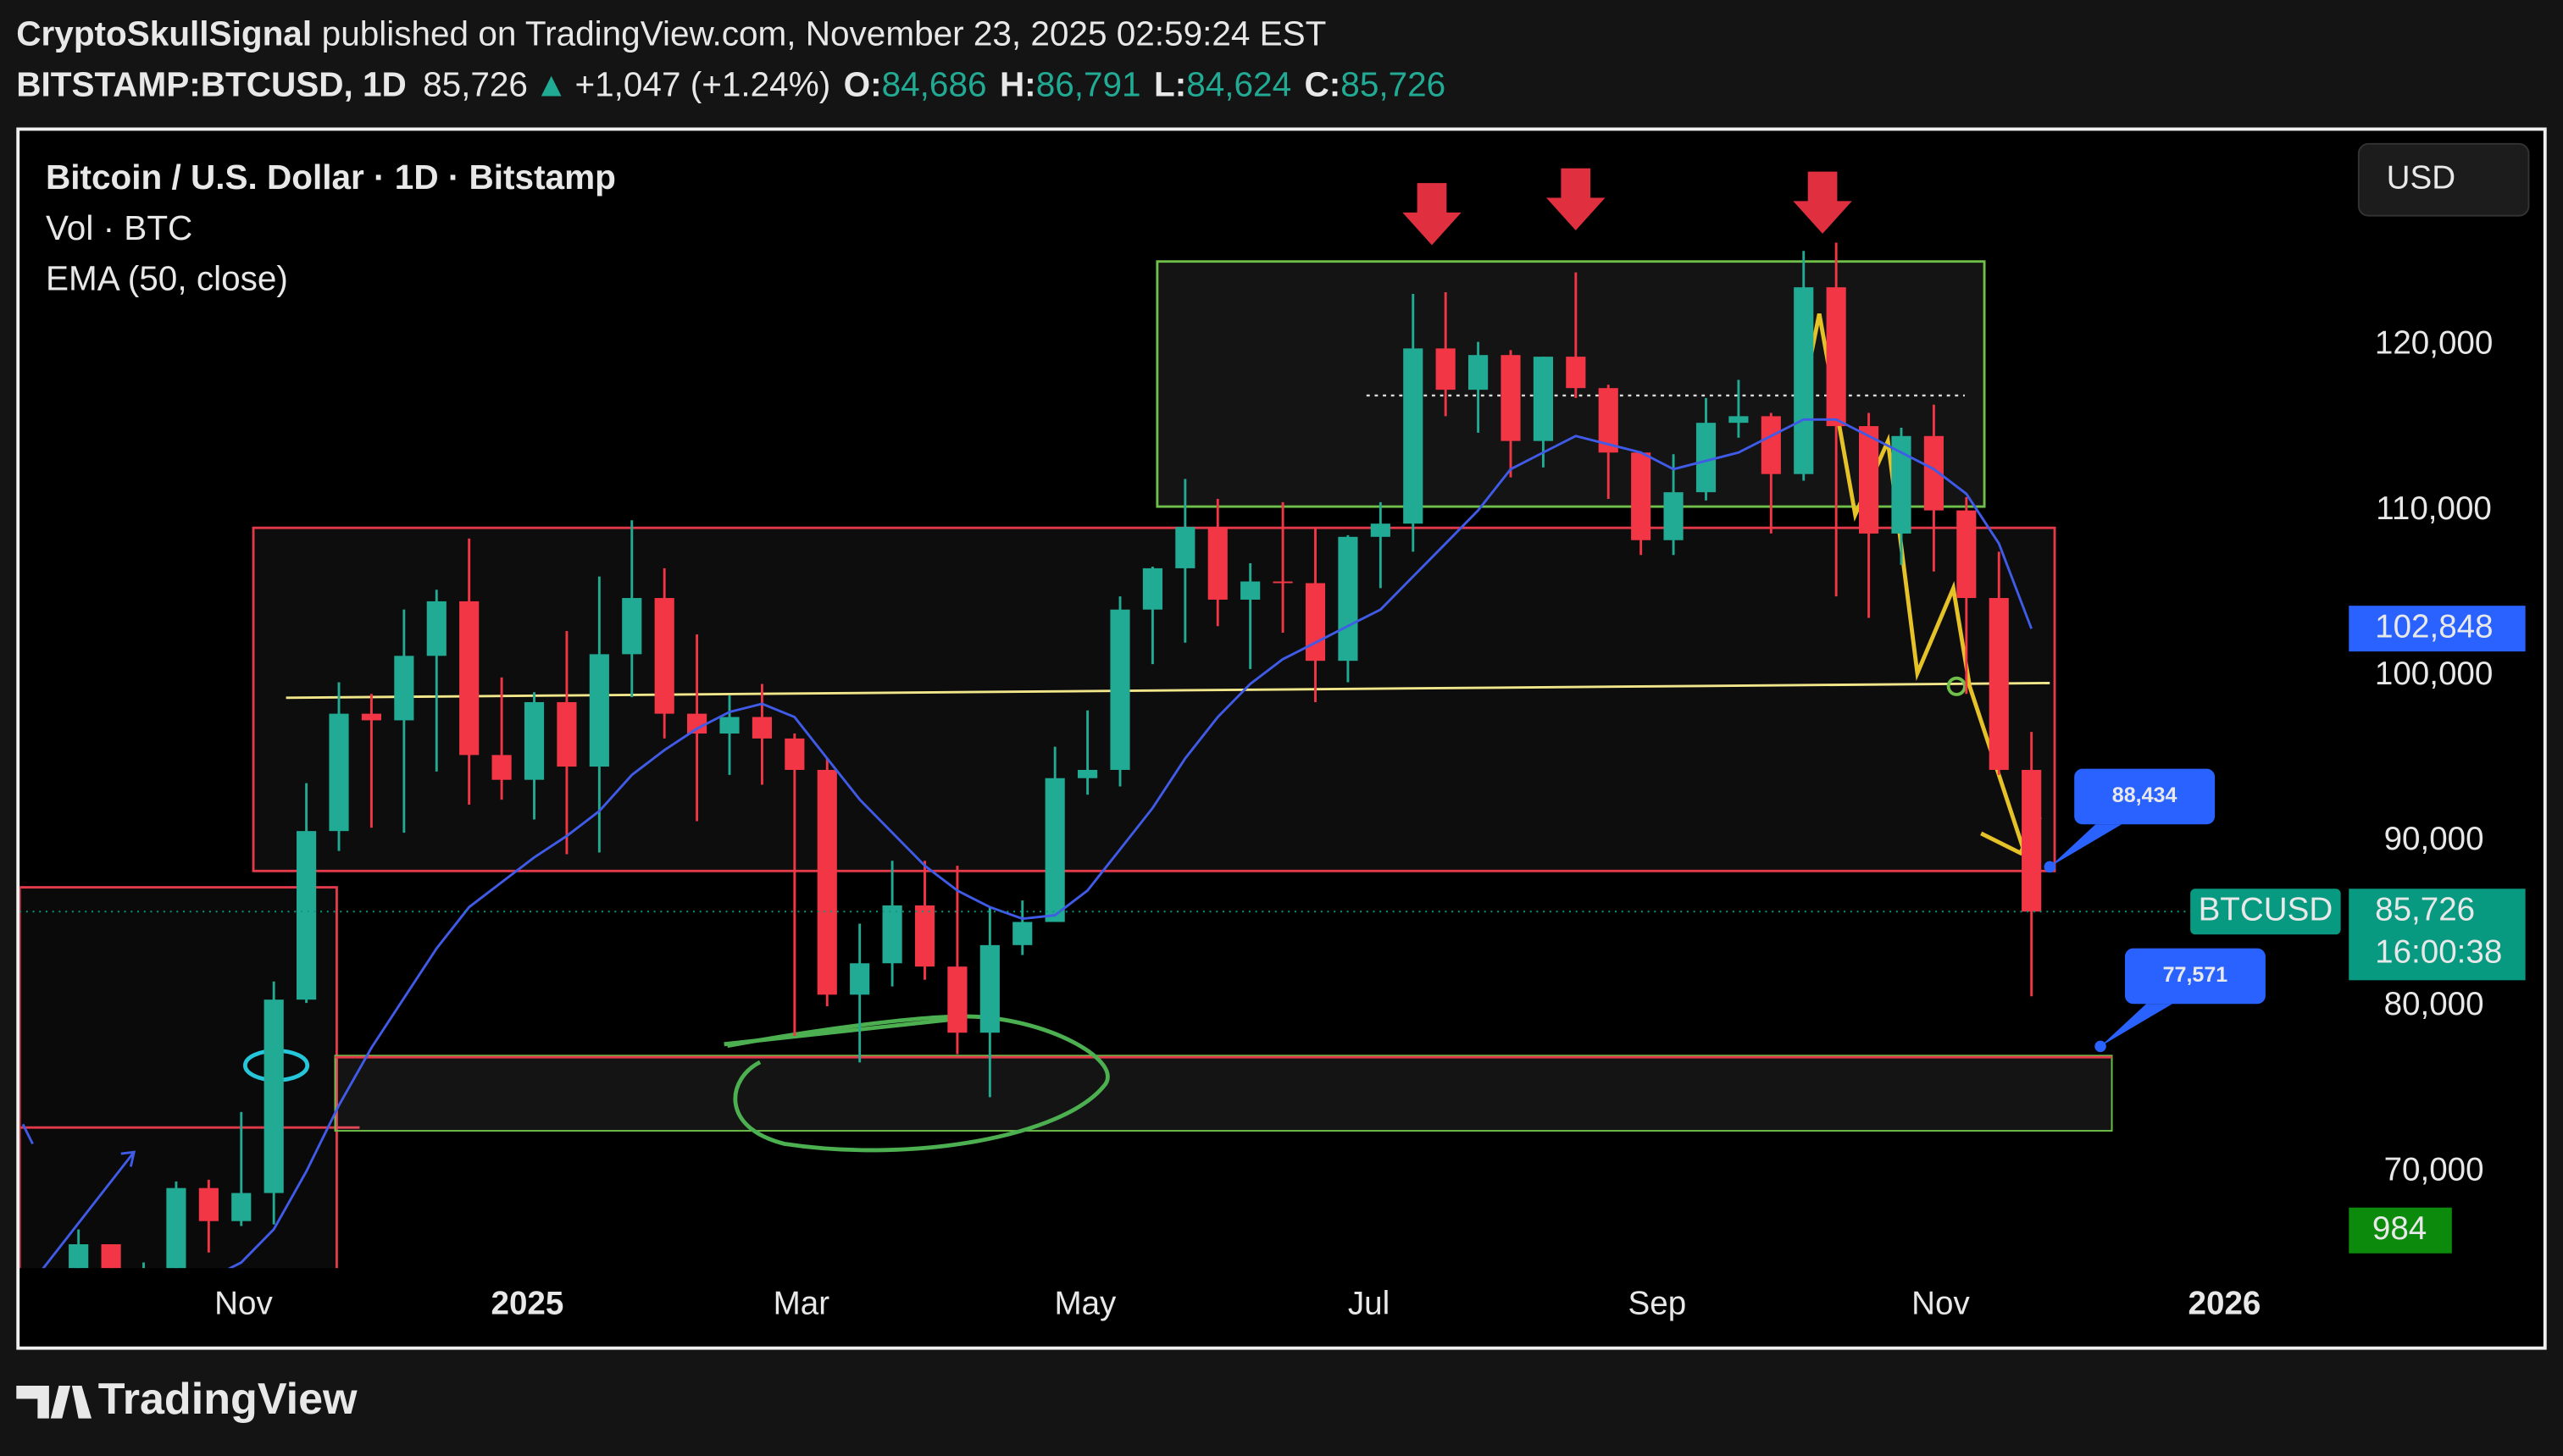  Describe the element at coordinates (167, 278) in the screenshot. I see `legend-ema: EMA (50, close)` at that location.